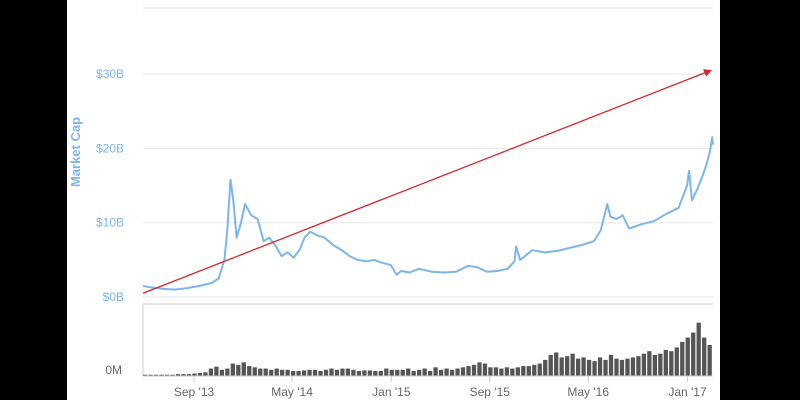  I want to click on x-tick-label: Jan '17, so click(687, 392).